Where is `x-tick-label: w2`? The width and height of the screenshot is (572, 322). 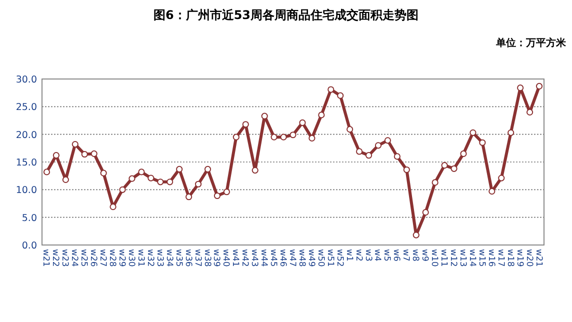 x-tick-label: w2 is located at coordinates (358, 255).